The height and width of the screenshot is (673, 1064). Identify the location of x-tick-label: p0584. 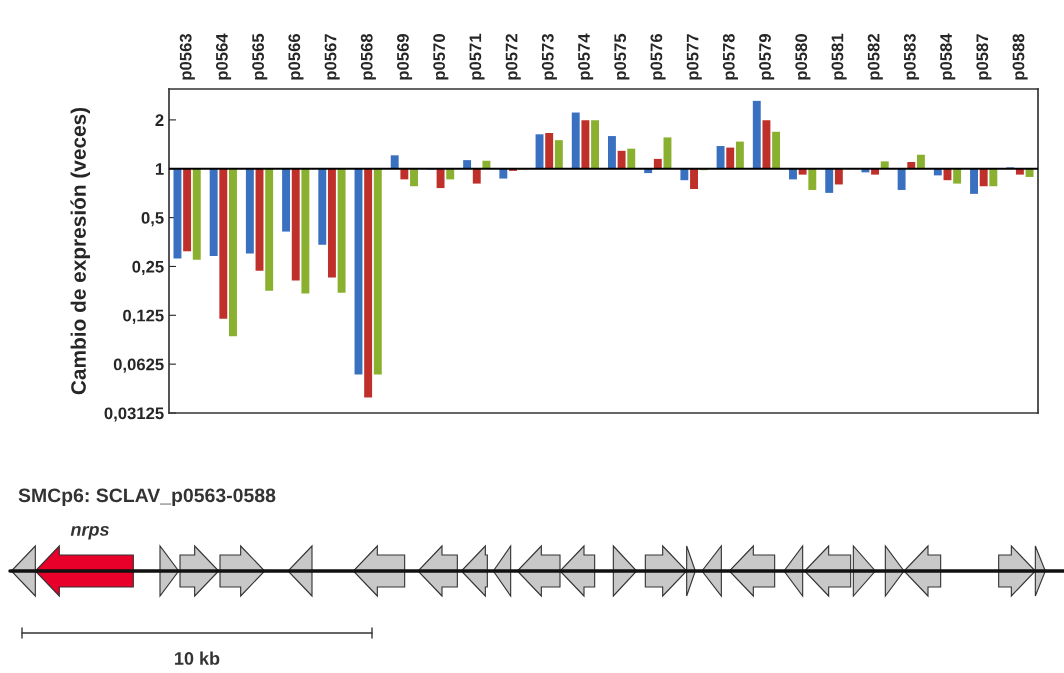
(948, 56).